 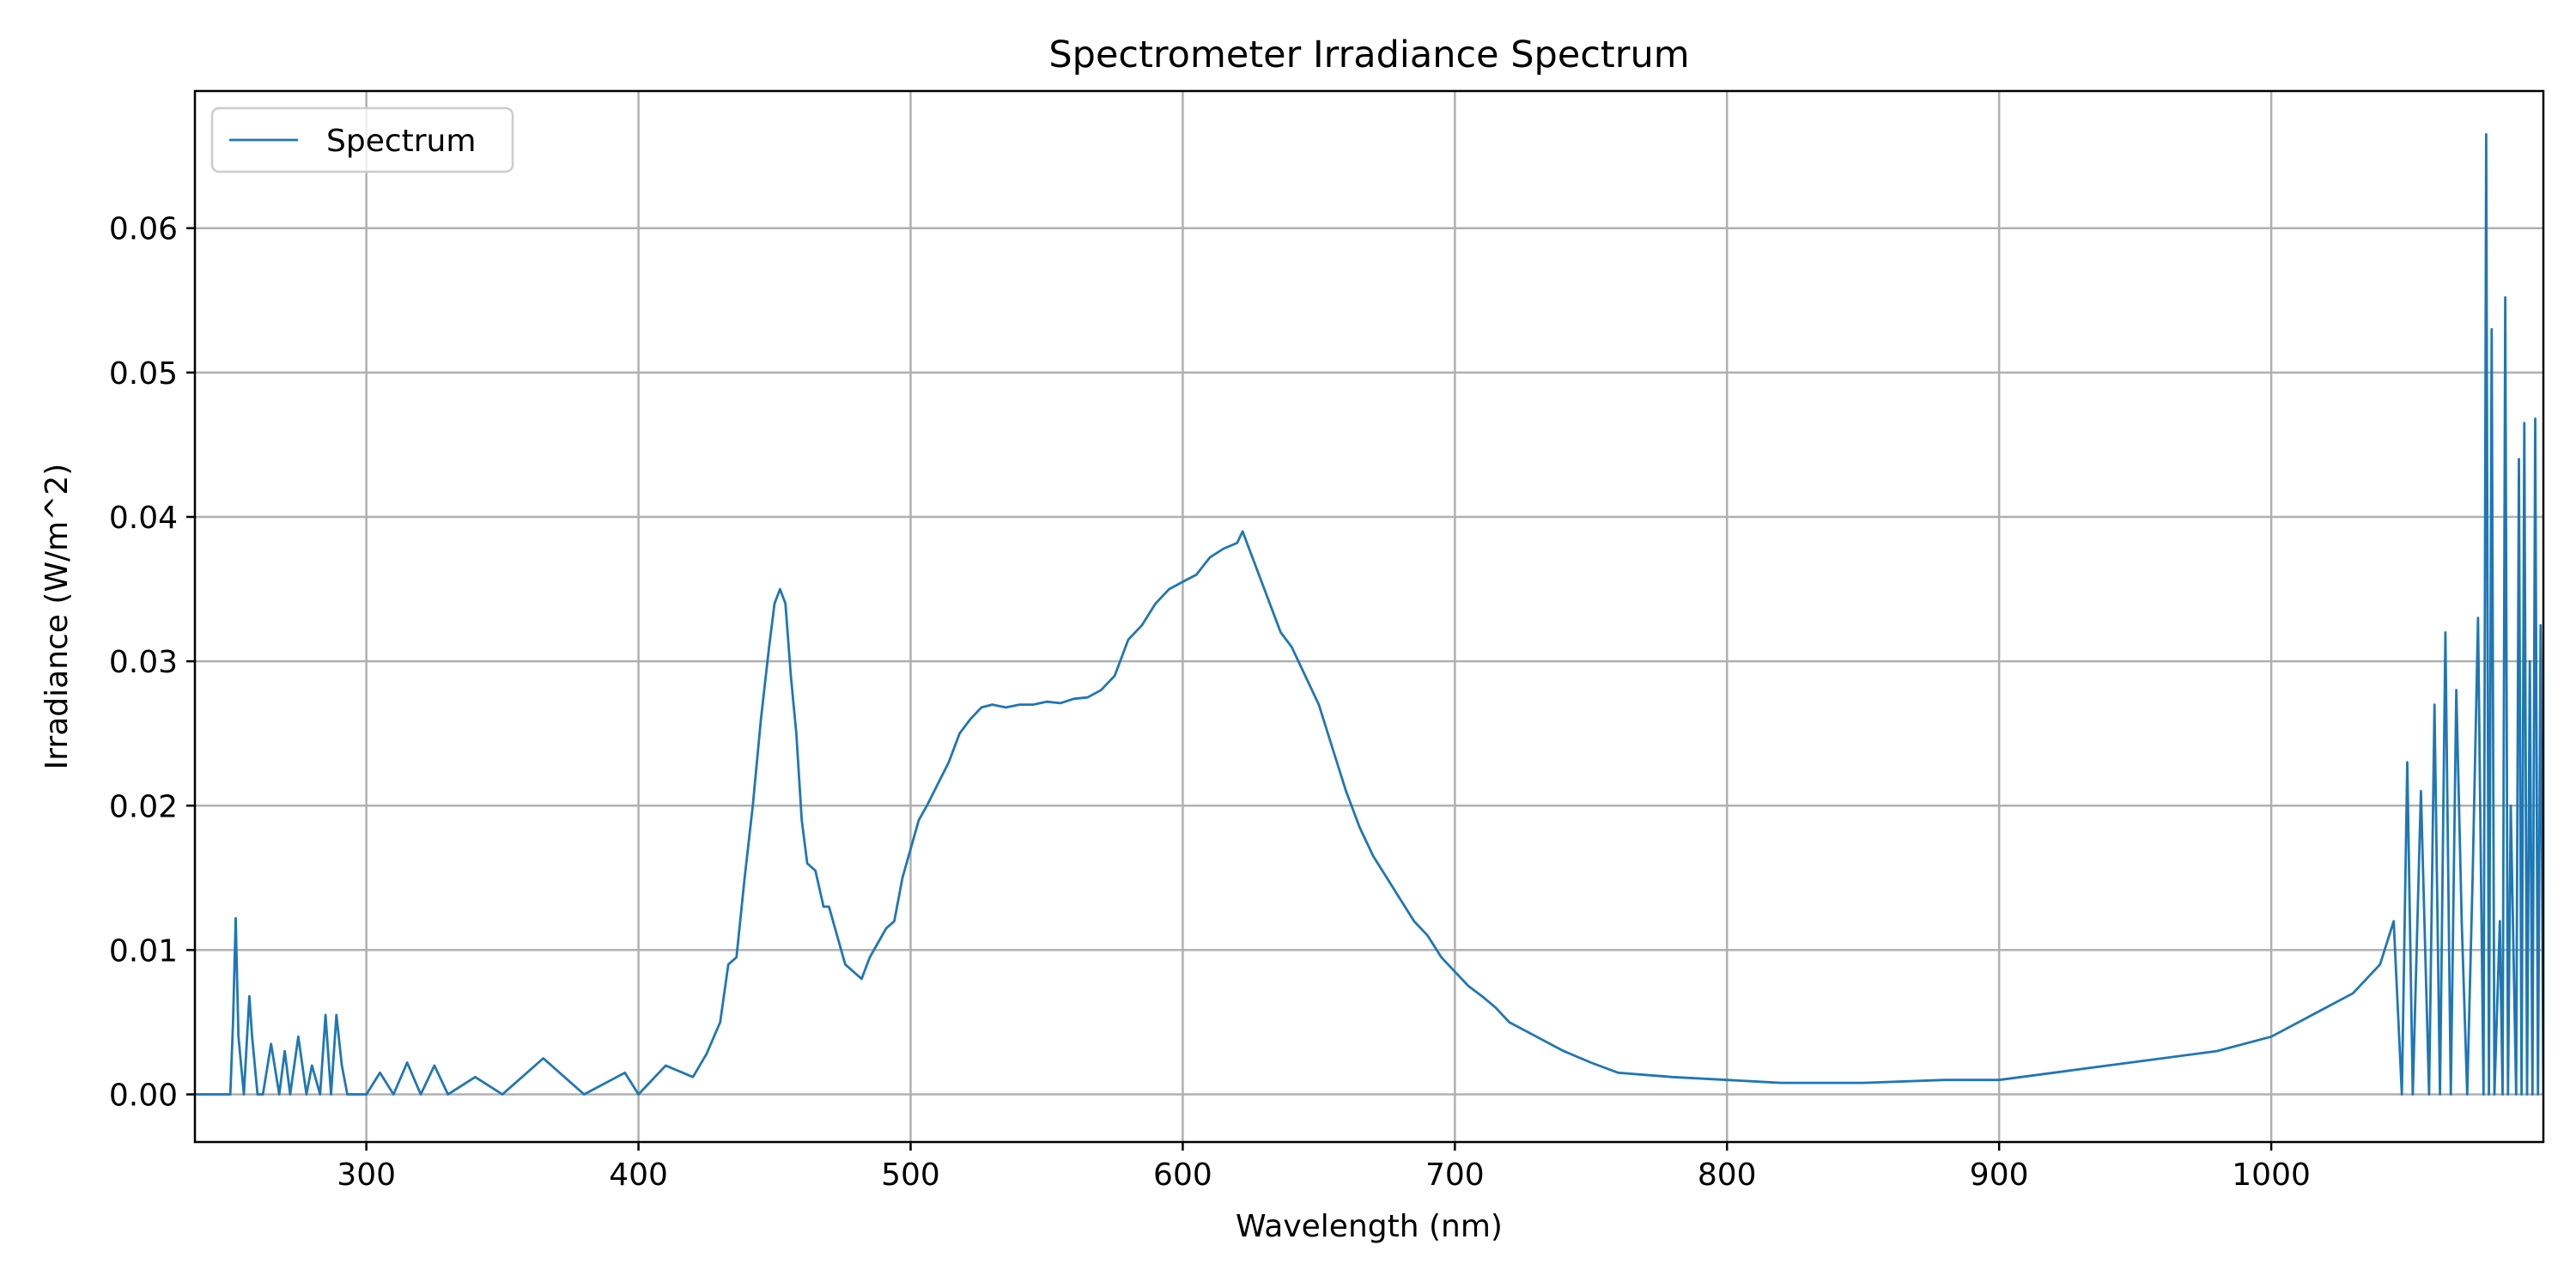 What do you see at coordinates (143, 229) in the screenshot?
I see `y-tick-label: 0.06` at bounding box center [143, 229].